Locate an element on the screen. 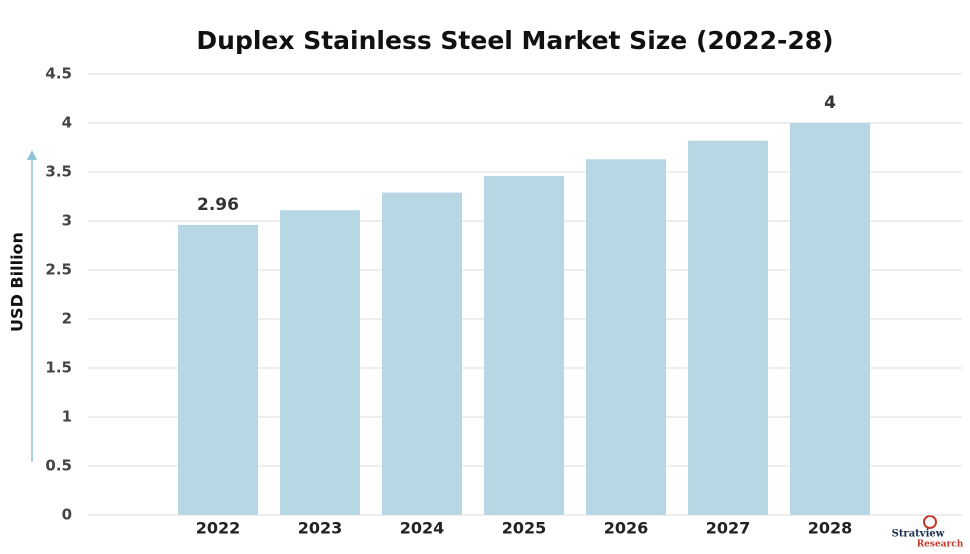 Image resolution: width=970 pixels, height=554 pixels. y-tick-label: 2 is located at coordinates (67, 319).